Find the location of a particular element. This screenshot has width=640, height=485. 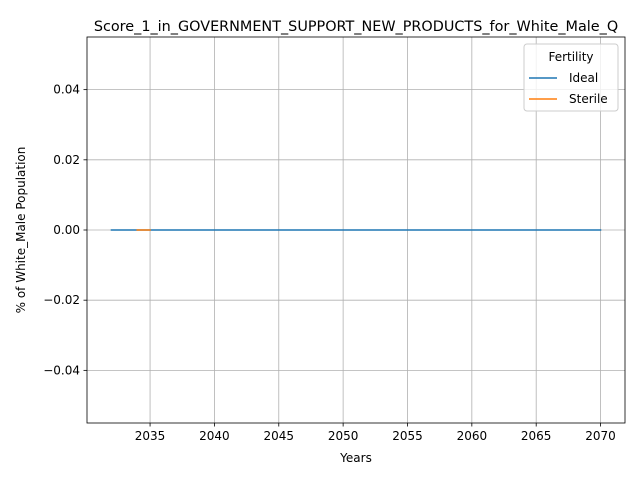

legend-label-sterile: Sterile is located at coordinates (588, 99).